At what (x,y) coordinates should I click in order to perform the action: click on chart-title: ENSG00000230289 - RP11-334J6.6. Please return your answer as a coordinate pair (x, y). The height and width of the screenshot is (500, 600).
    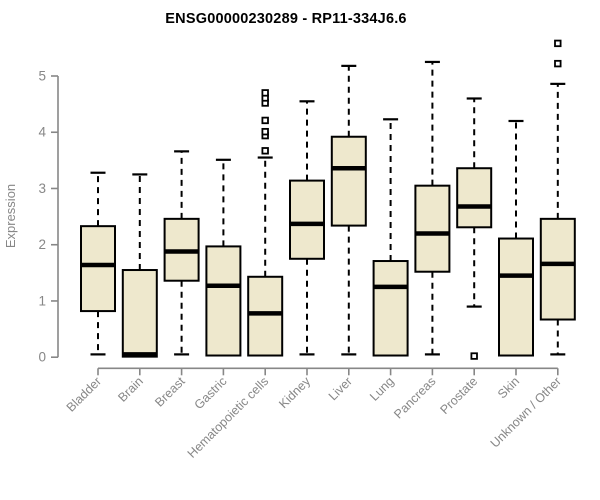
    Looking at the image, I should click on (286, 19).